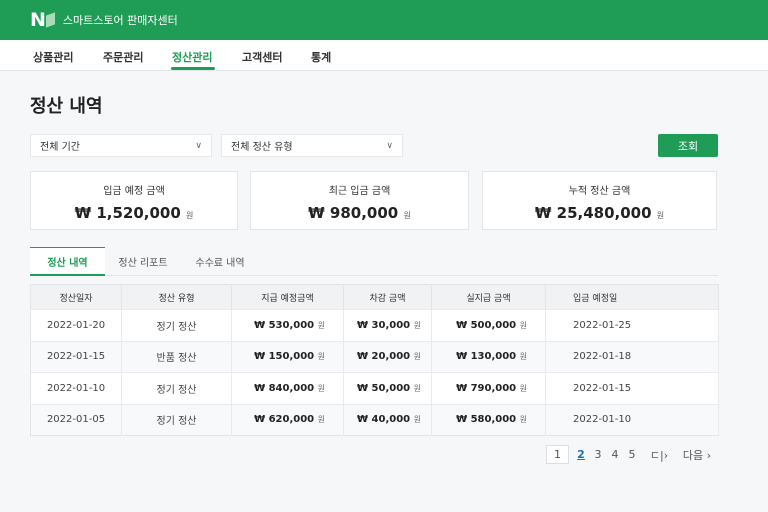 This screenshot has height=512, width=768. Describe the element at coordinates (143, 263) in the screenshot. I see `tab-settlement-report: 정산 리포트` at that location.